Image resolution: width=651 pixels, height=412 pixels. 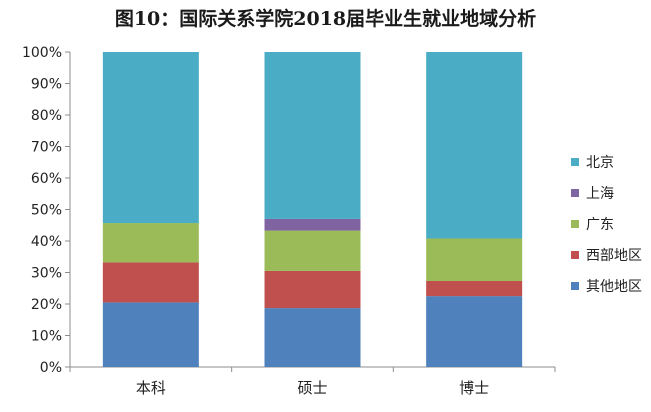 What do you see at coordinates (51, 368) in the screenshot?
I see `y-tick-label: 0%` at bounding box center [51, 368].